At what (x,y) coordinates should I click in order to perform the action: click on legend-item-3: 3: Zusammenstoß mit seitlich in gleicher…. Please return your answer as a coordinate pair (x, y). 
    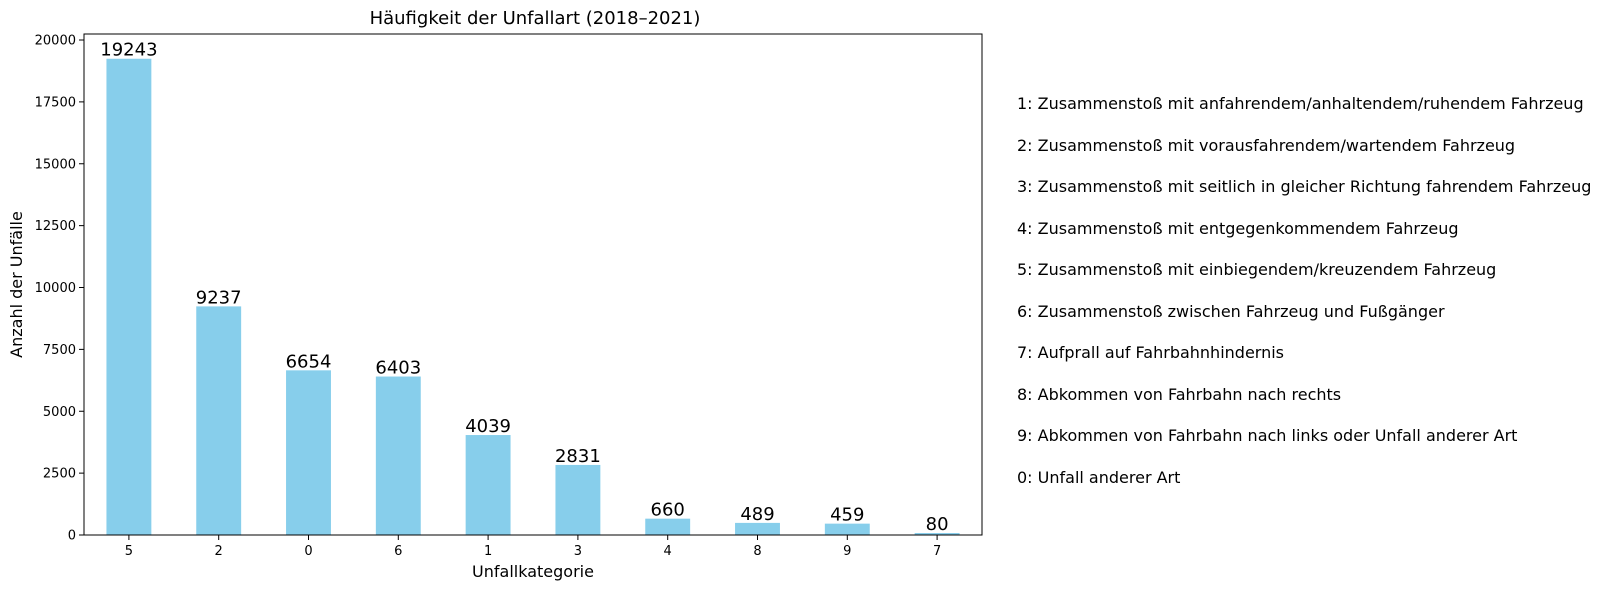
    Looking at the image, I should click on (1304, 186).